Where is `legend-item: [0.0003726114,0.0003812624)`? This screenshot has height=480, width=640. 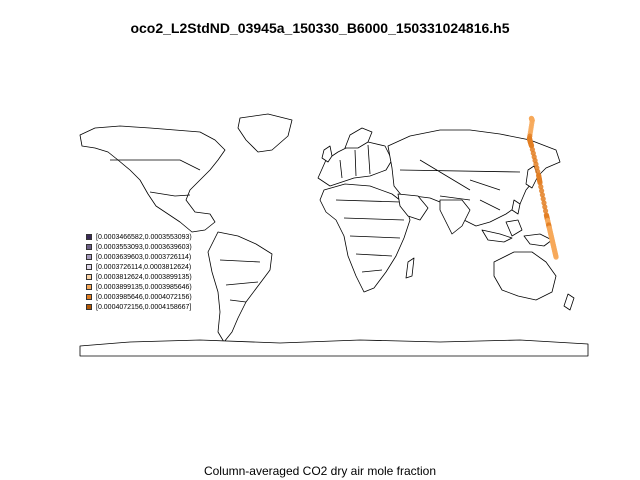
legend-item: [0.0003726114,0.0003812624) is located at coordinates (139, 267).